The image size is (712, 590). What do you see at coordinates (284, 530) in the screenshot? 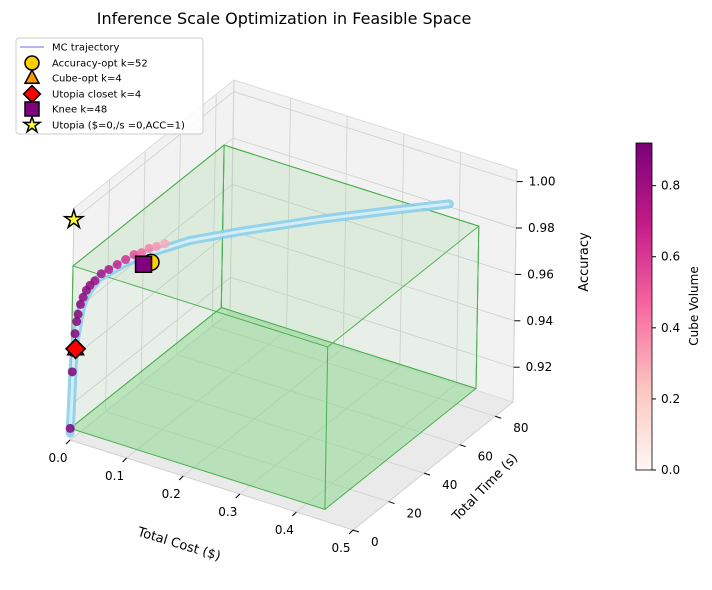
I see `x-tick-label: 0.4` at bounding box center [284, 530].